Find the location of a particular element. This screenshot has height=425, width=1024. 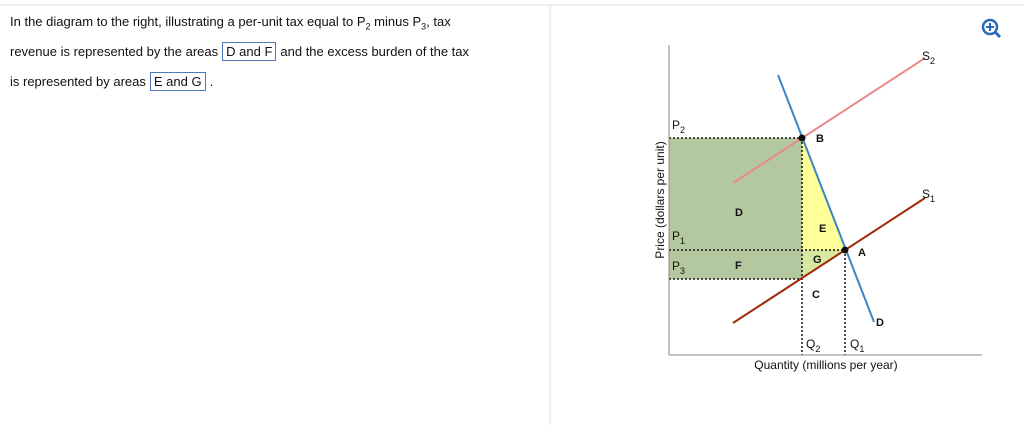

price-label: P1 is located at coordinates (678, 237).